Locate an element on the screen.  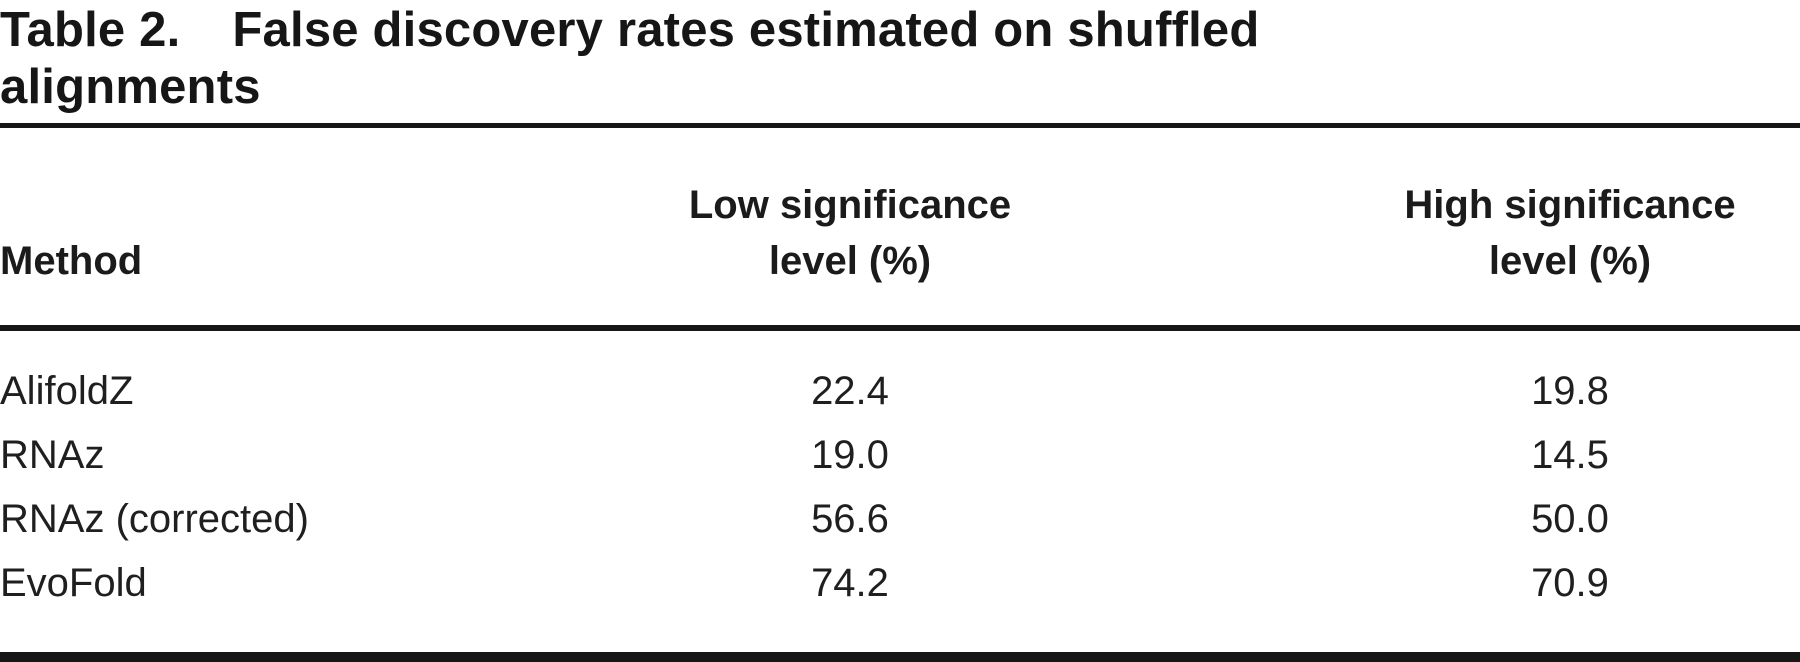
header-cell-high-significance: High significance level (%) is located at coordinates (1450, 226).